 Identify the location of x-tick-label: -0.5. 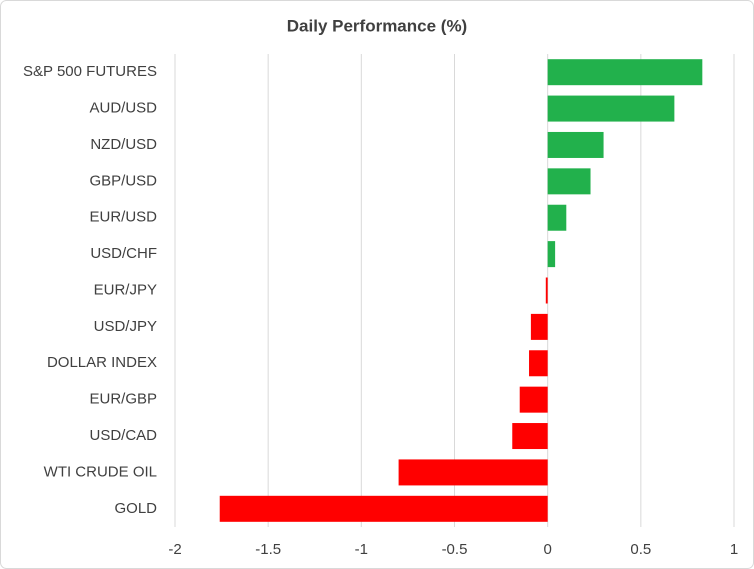
(455, 549).